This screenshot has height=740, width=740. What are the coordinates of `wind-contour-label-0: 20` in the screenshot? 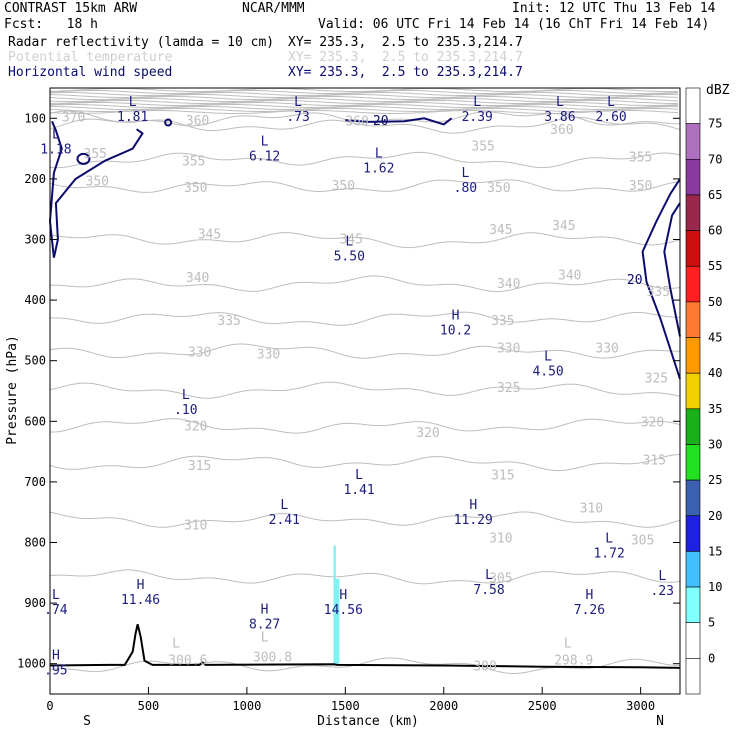 It's located at (381, 121).